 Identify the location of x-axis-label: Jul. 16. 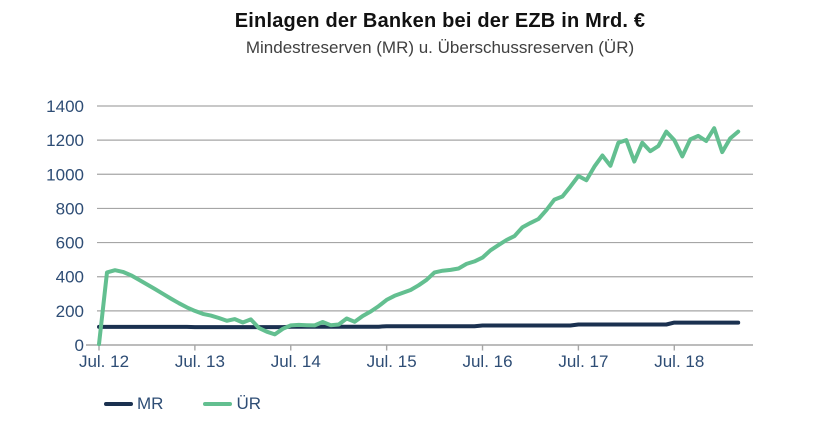
(487, 361).